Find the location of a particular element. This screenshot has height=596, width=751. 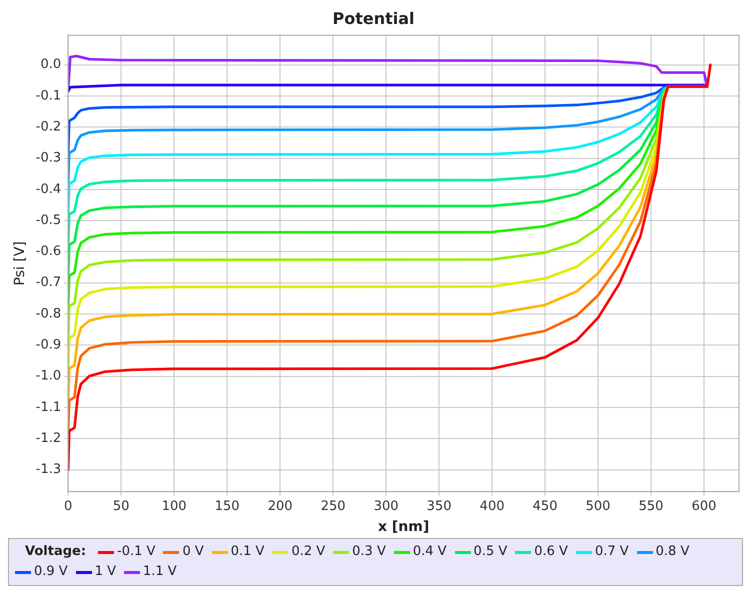

y-tick-label: -1.3 is located at coordinates (49, 470).